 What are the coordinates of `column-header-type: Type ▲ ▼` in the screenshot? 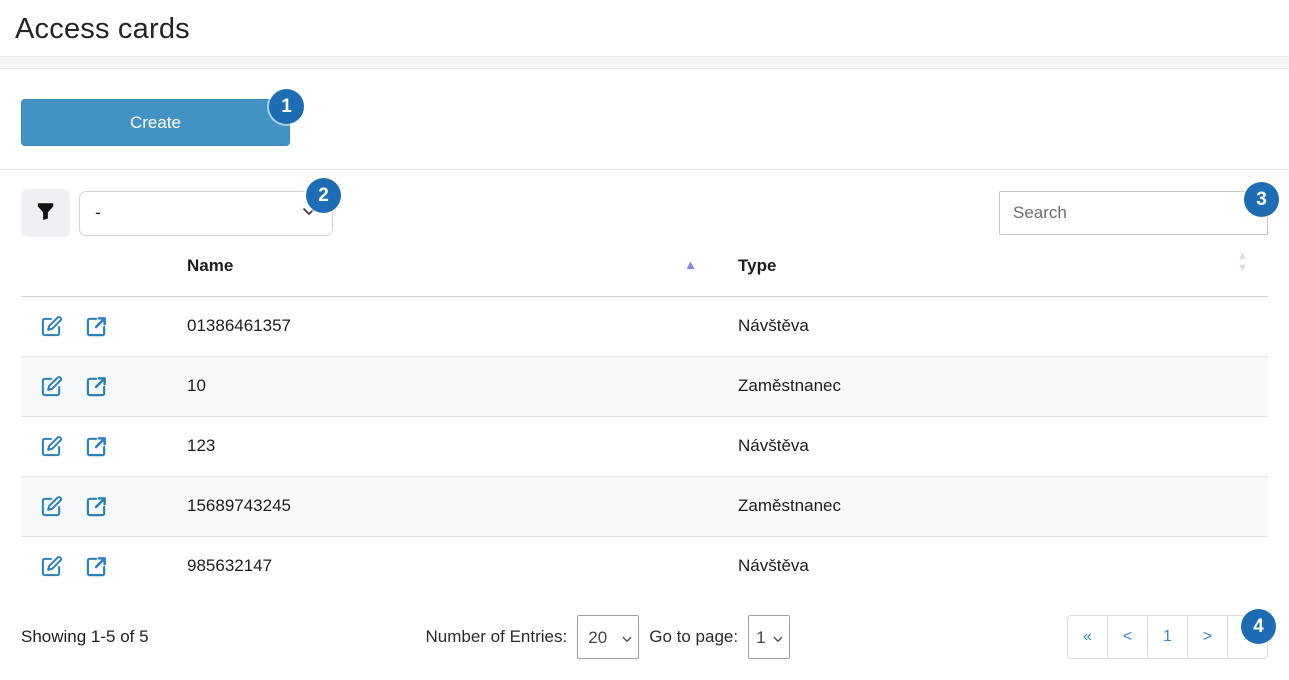 It's located at (994, 267).